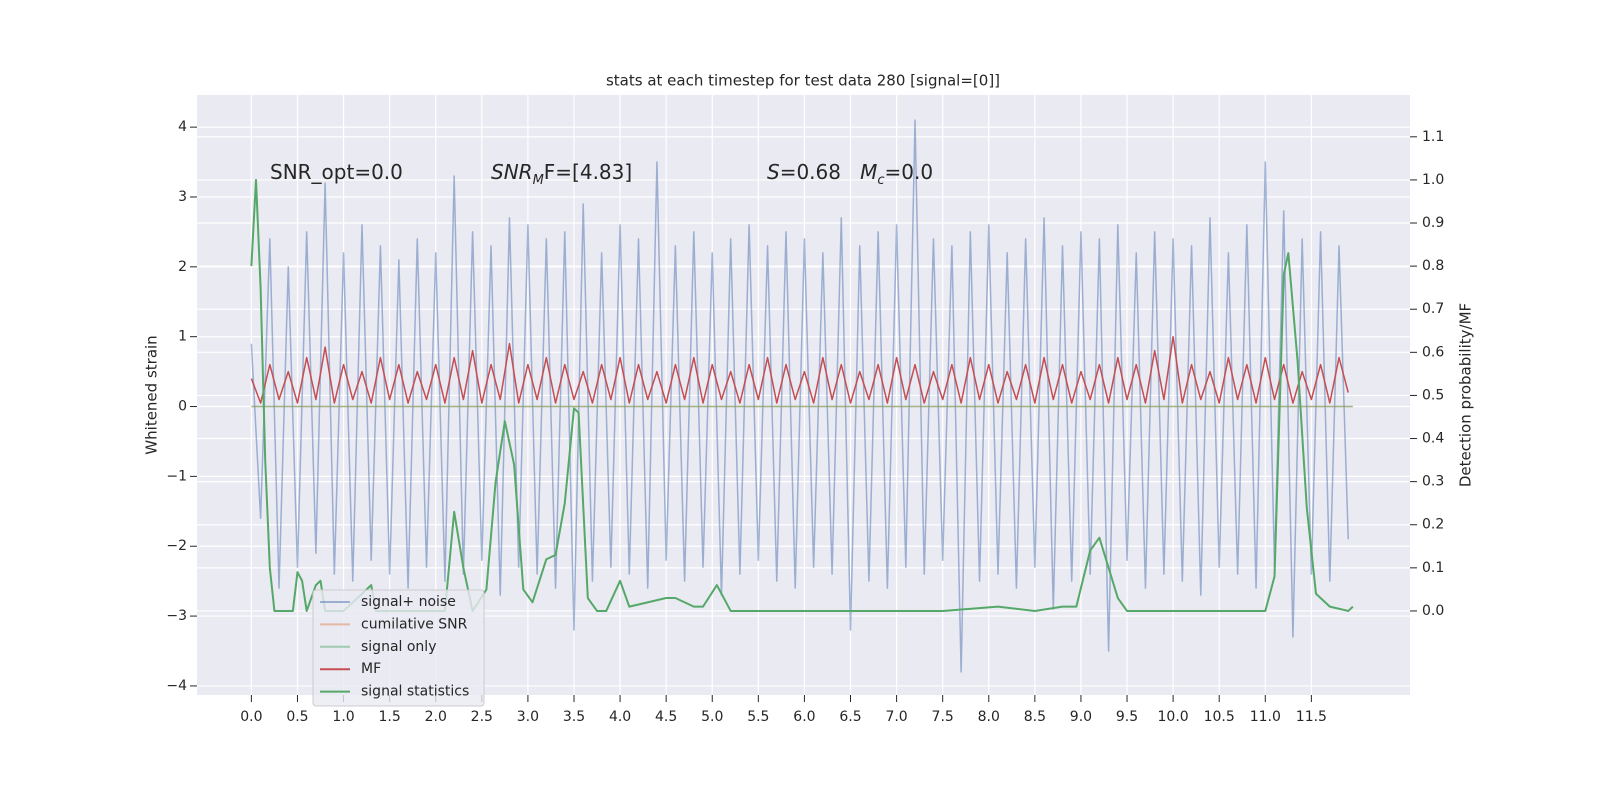 The image size is (1600, 804). Describe the element at coordinates (512, 172) in the screenshot. I see `annotation-part: SNR` at that location.